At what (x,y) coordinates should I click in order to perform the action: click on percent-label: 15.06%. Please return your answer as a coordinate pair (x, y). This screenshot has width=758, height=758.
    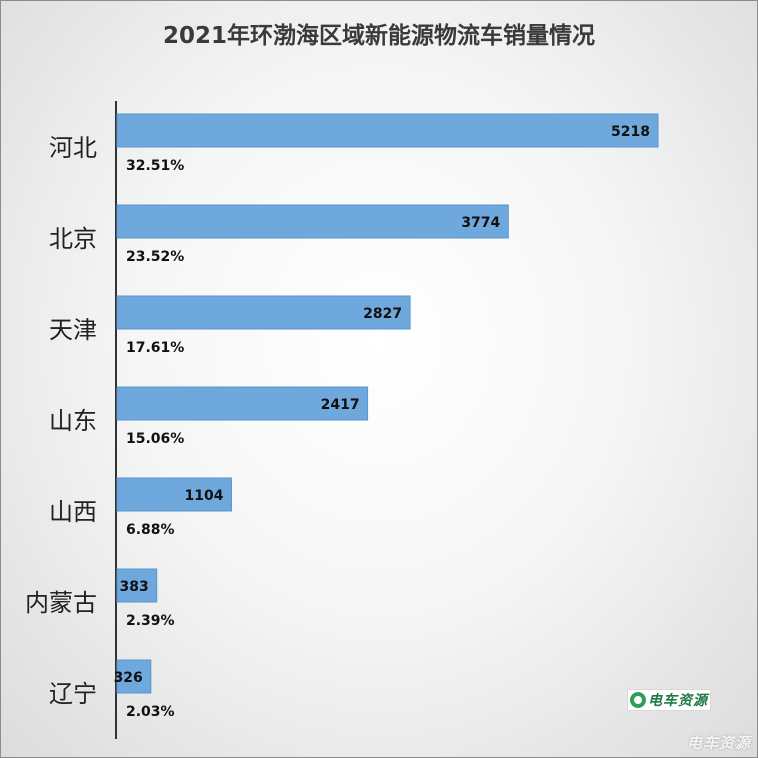
    Looking at the image, I should click on (155, 439).